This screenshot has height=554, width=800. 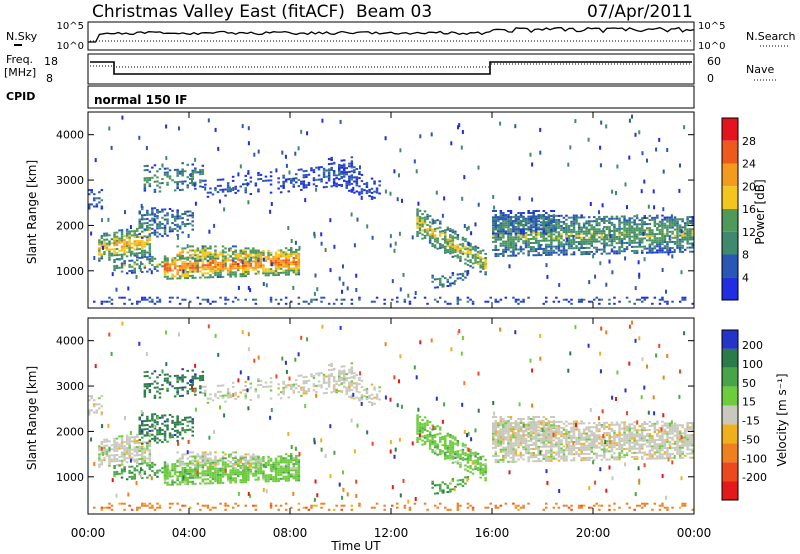 What do you see at coordinates (710, 78) in the screenshot?
I see `nave-tick-bottom: 0` at bounding box center [710, 78].